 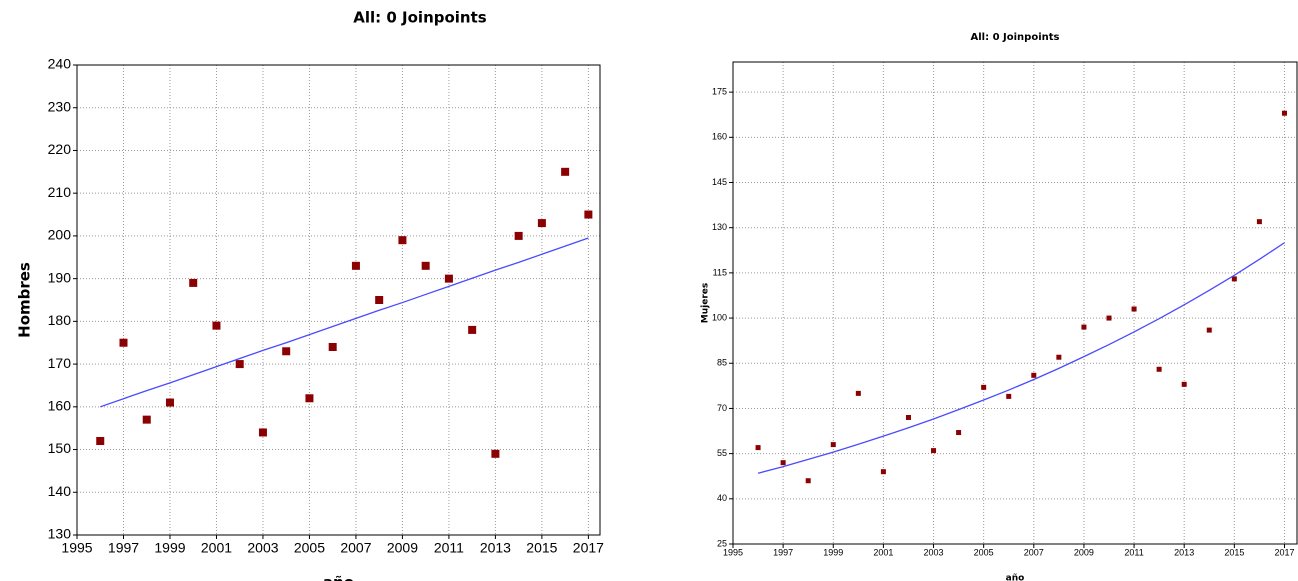 I want to click on y-tick-label: 190, so click(x=60, y=277).